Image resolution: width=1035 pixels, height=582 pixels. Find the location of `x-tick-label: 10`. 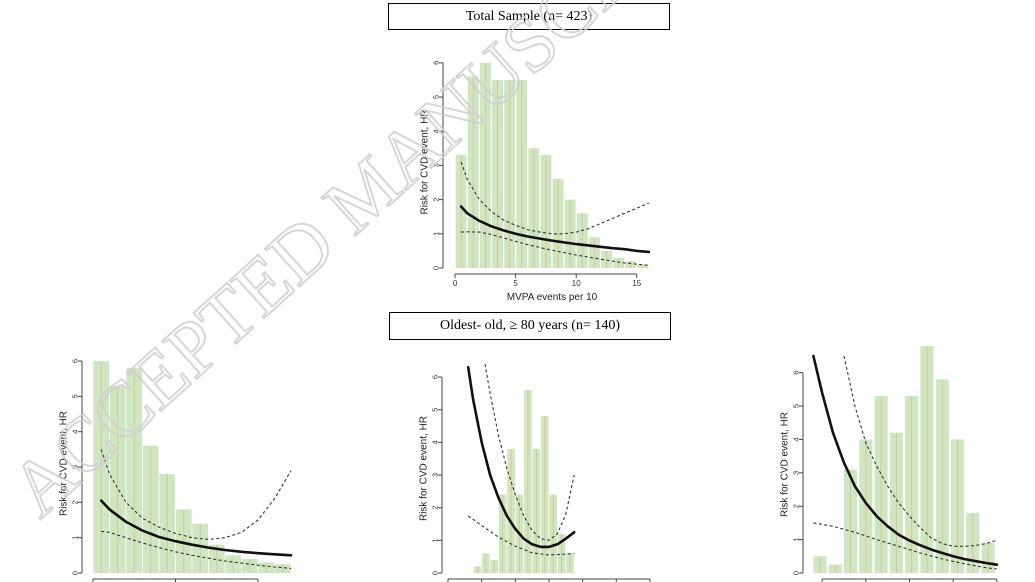

x-tick-label: 10 is located at coordinates (576, 283).